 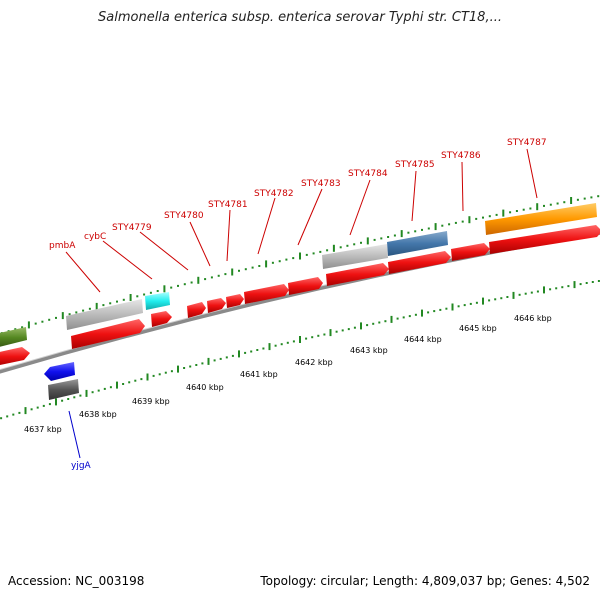 What do you see at coordinates (13, 337) in the screenshot?
I see `gene-box-olive` at bounding box center [13, 337].